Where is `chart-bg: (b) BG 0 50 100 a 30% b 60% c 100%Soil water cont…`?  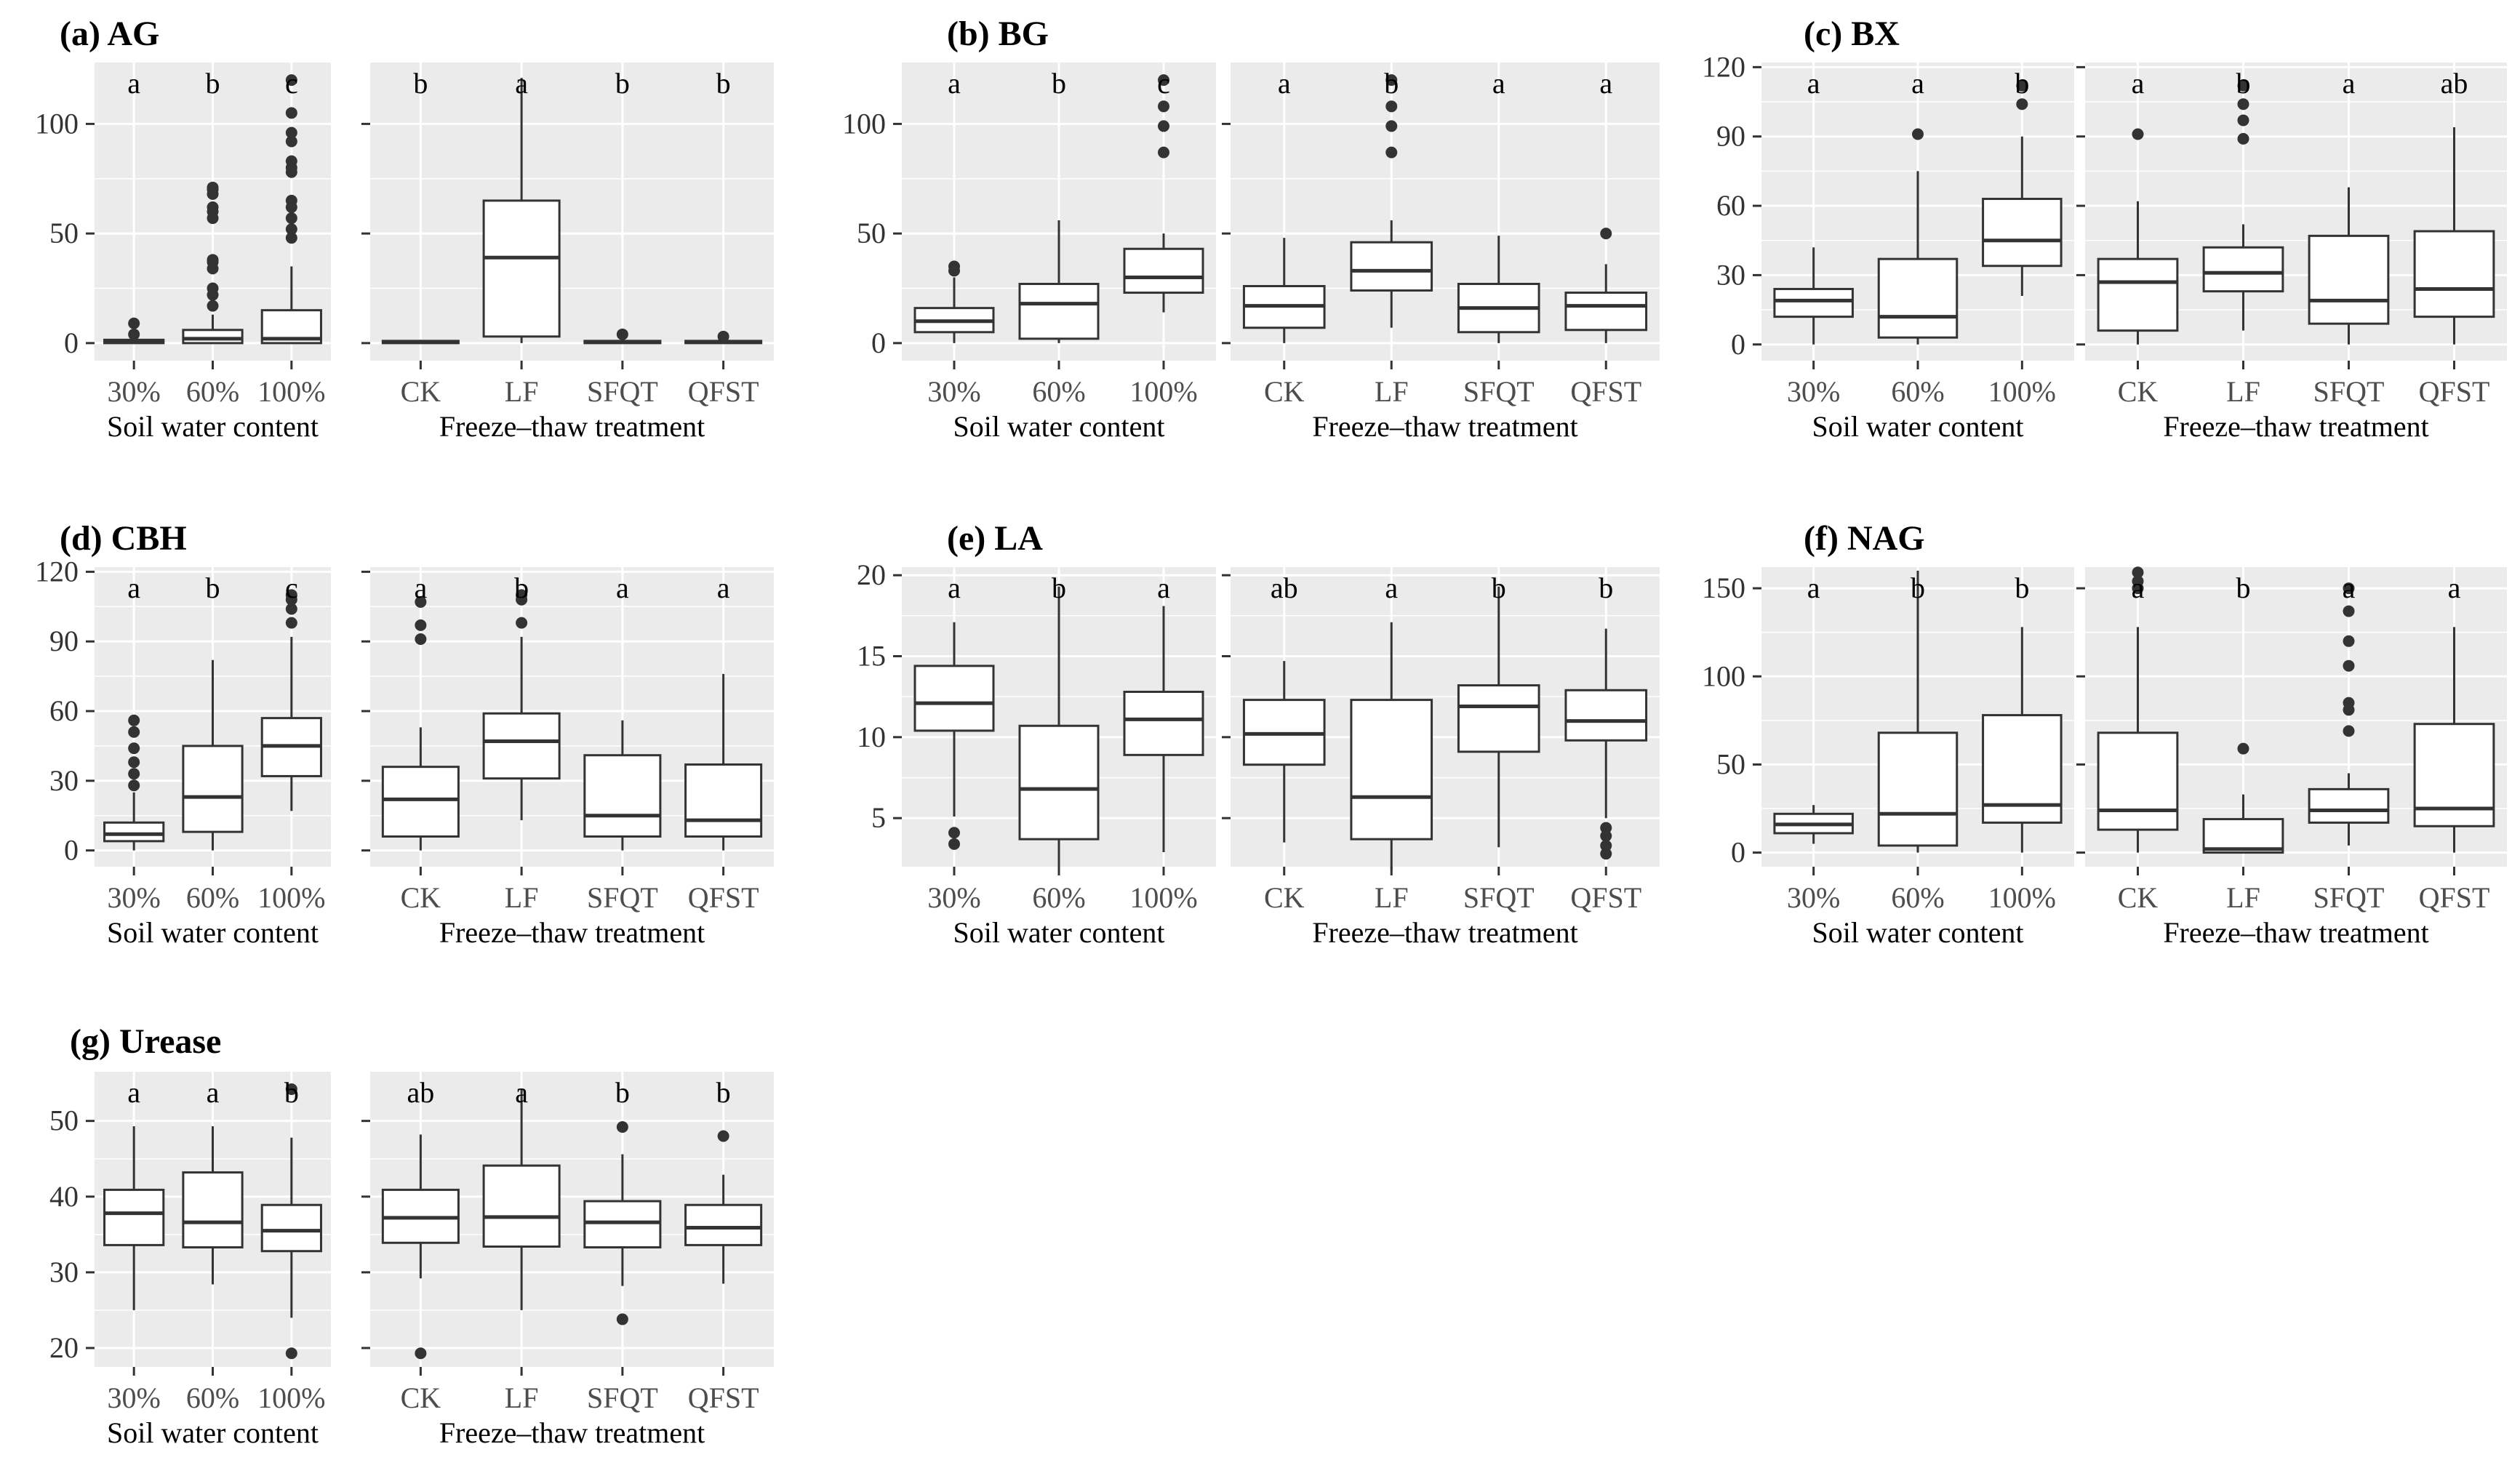 chart-bg: (b) BG 0 50 100 a 30% b 60% c 100%Soil water cont… is located at coordinates (1251, 229).